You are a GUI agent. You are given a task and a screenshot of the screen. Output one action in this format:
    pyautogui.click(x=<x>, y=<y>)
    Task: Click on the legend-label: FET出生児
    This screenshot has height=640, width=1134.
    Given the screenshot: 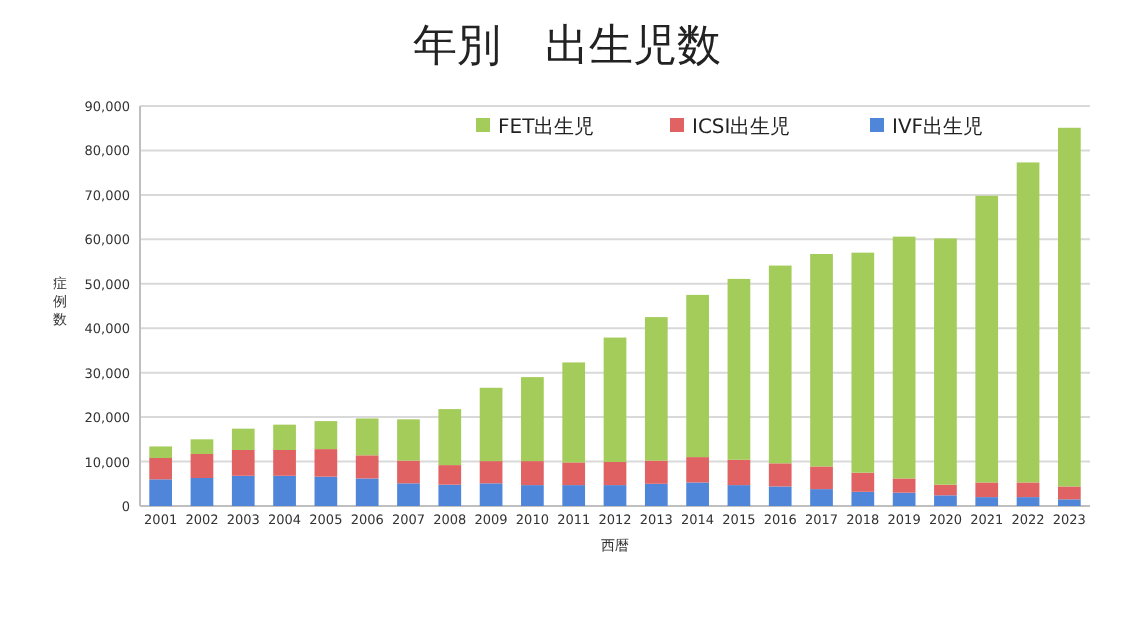 What is the action you would take?
    pyautogui.click(x=546, y=127)
    